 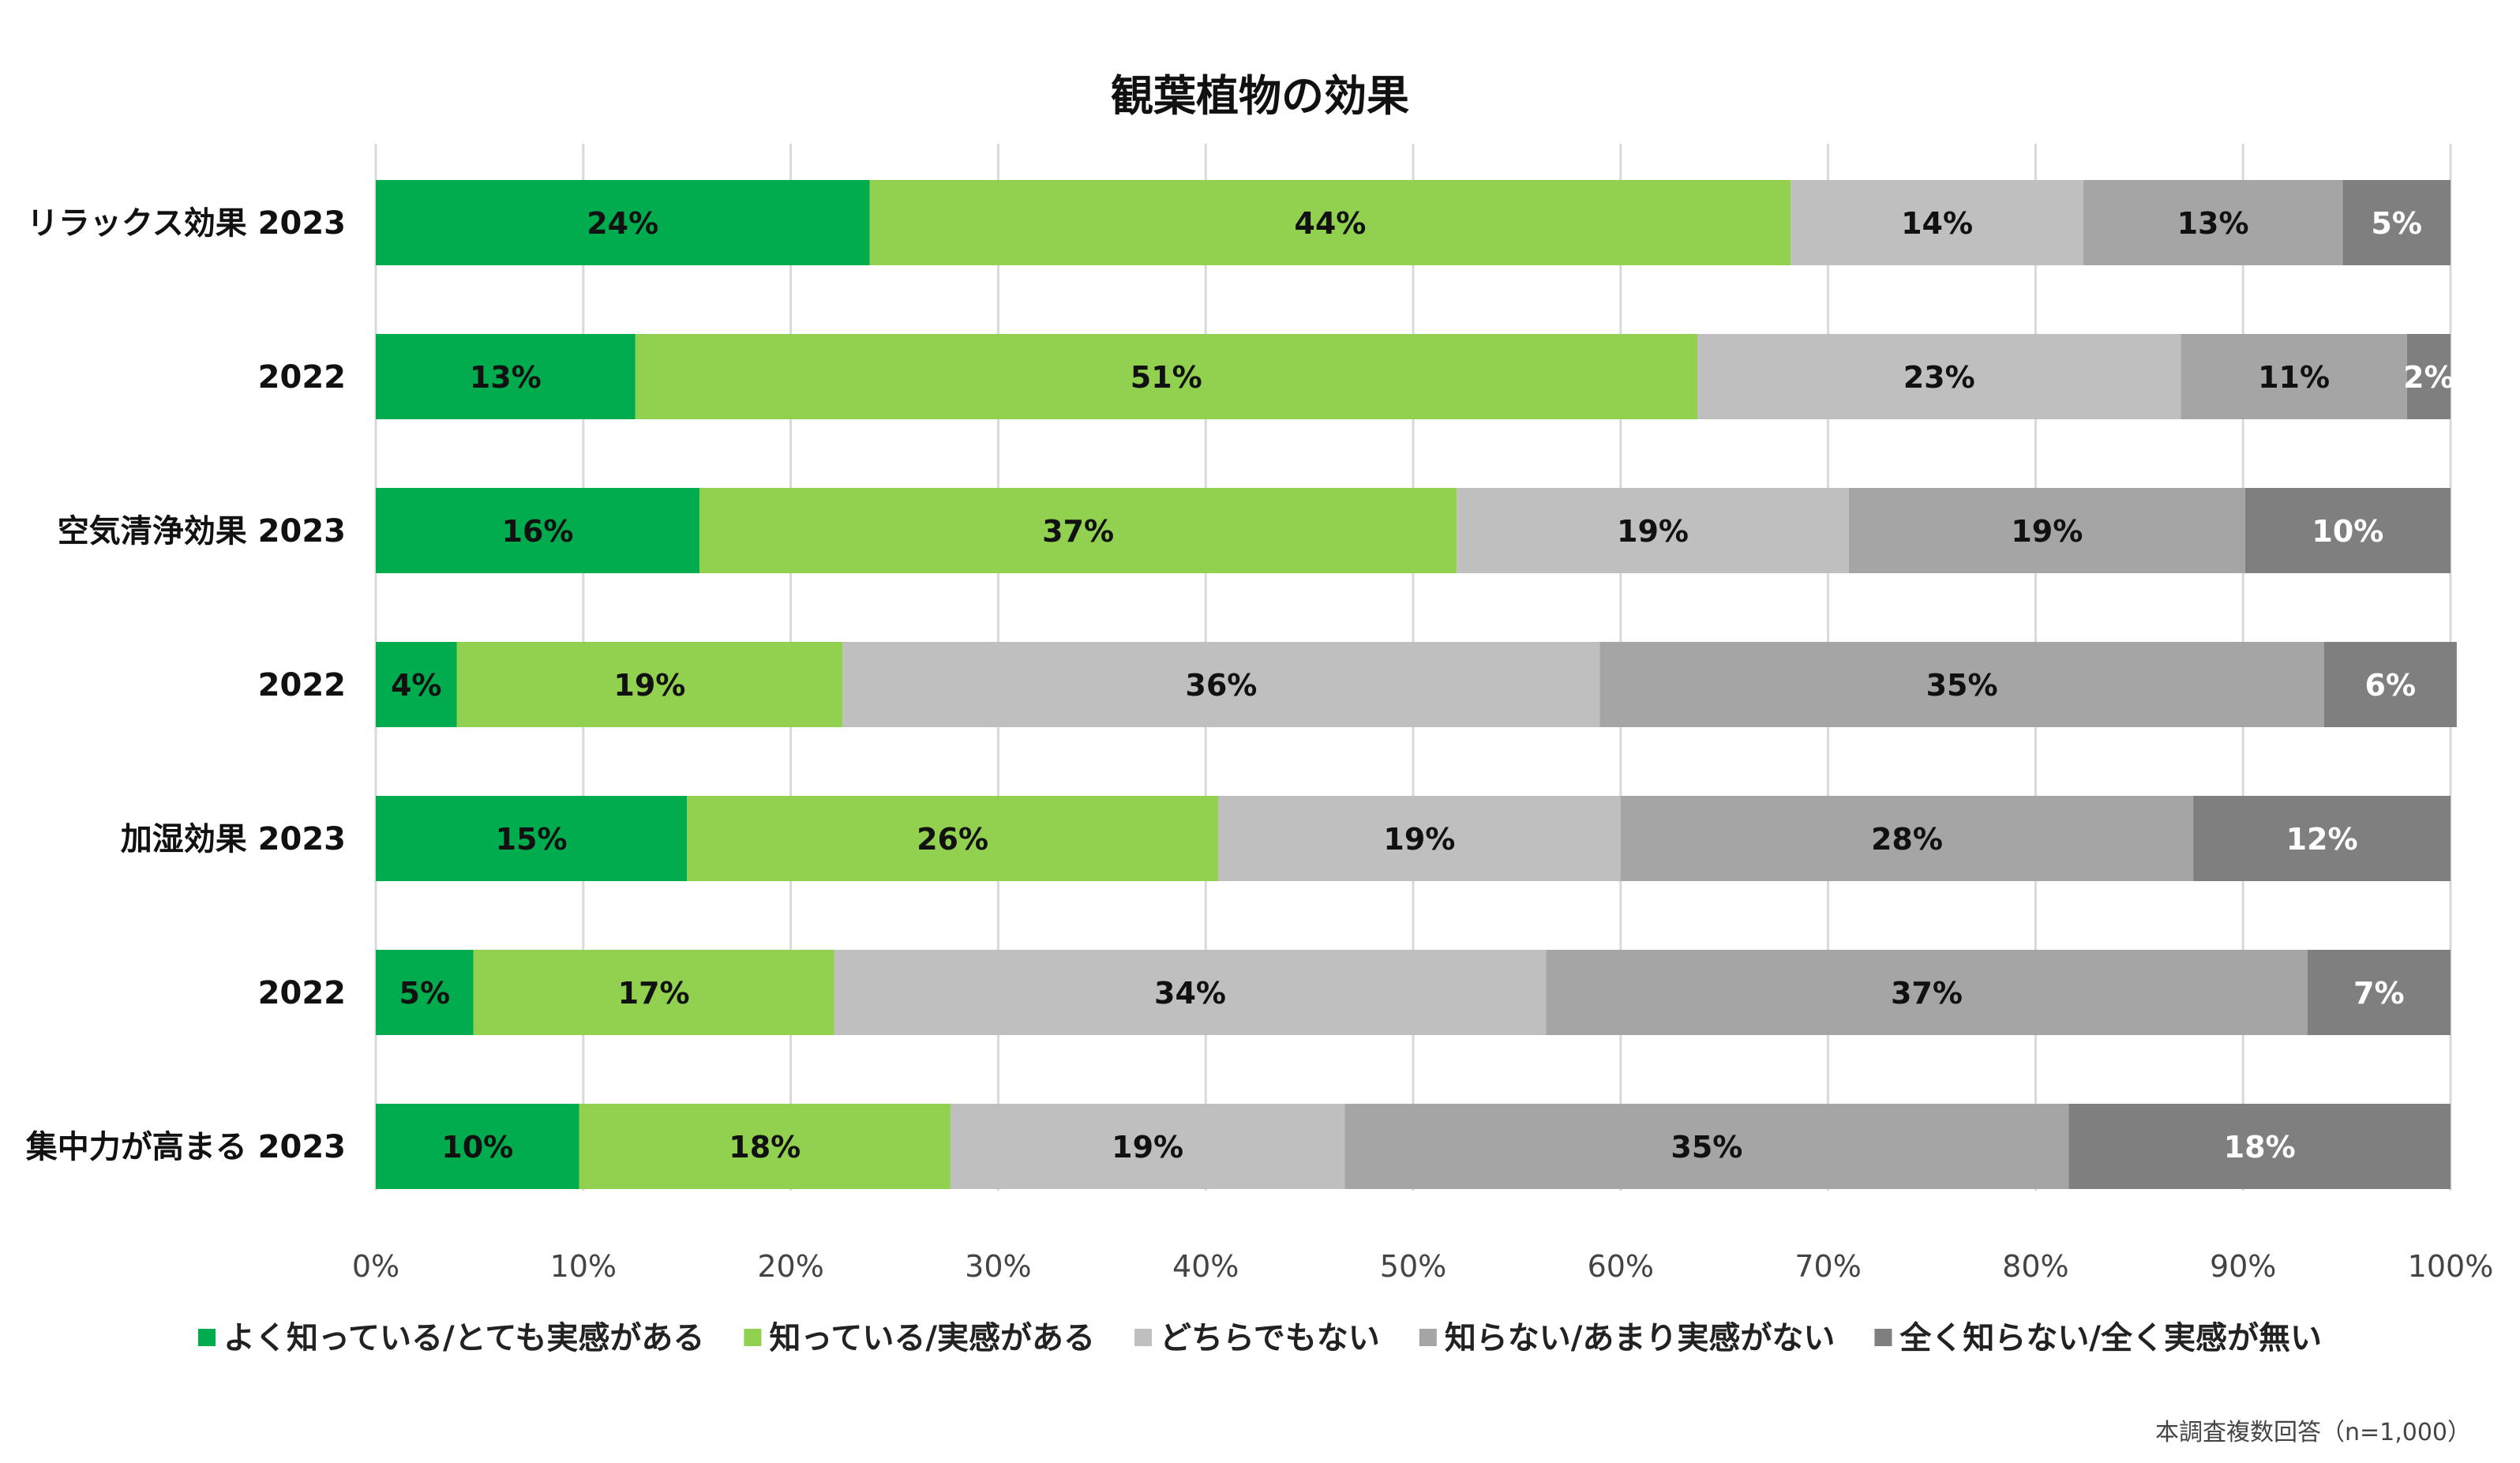 I want to click on data-label: 2%, so click(x=2428, y=377).